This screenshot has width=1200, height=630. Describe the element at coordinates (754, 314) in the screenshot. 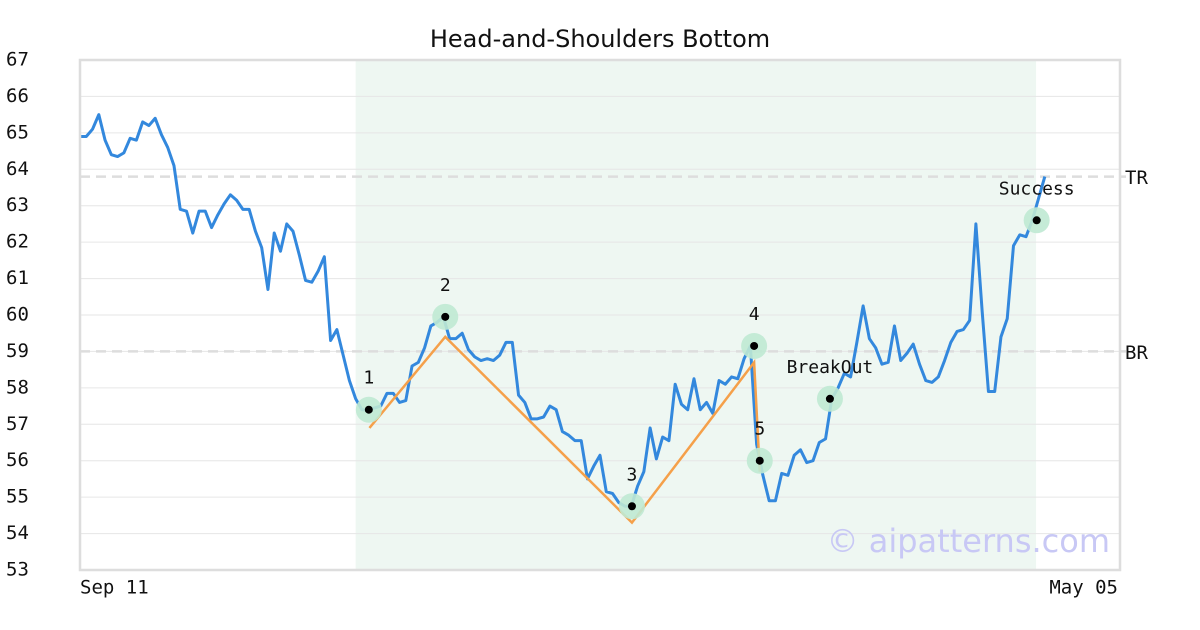

I see `point-label: 4` at that location.